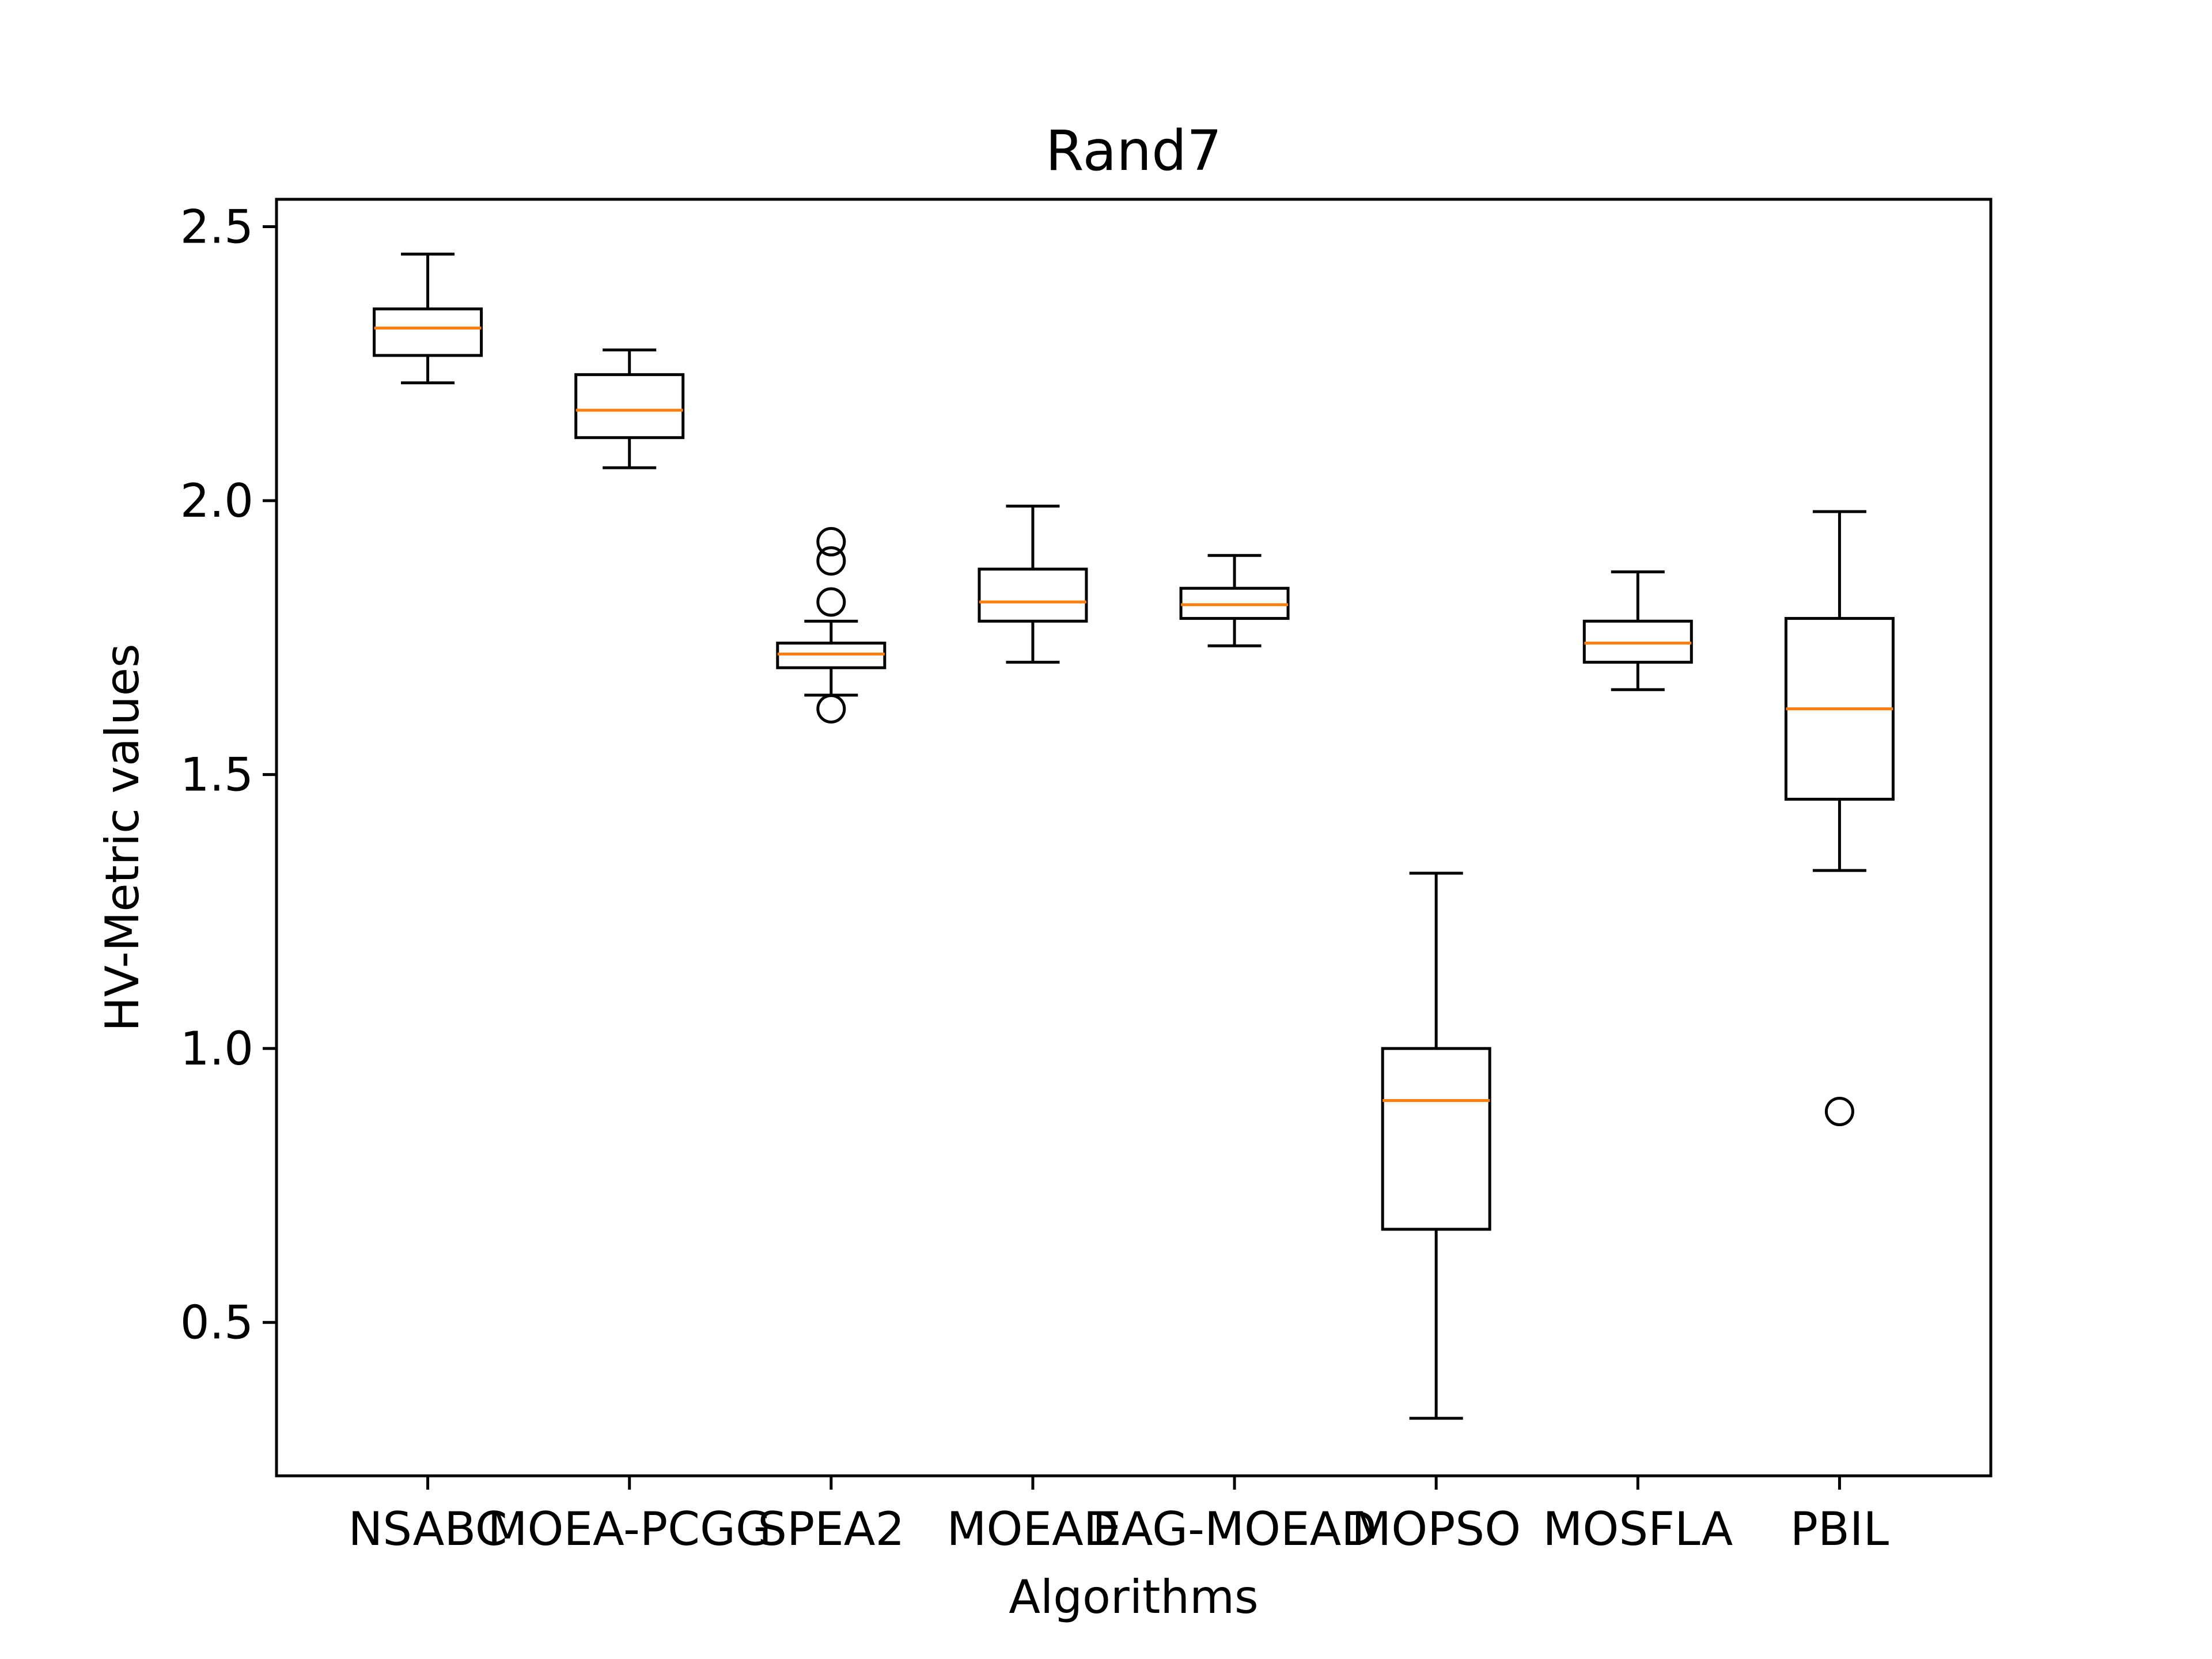 This screenshot has width=2212, height=1659. Describe the element at coordinates (216, 775) in the screenshot. I see `y-tick-label: 1.5` at that location.